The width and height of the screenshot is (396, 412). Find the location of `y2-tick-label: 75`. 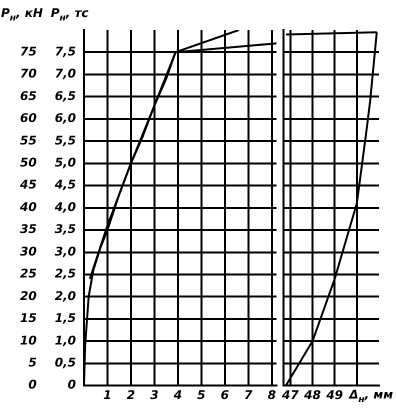

y2-tick-label: 75 is located at coordinates (28, 51).